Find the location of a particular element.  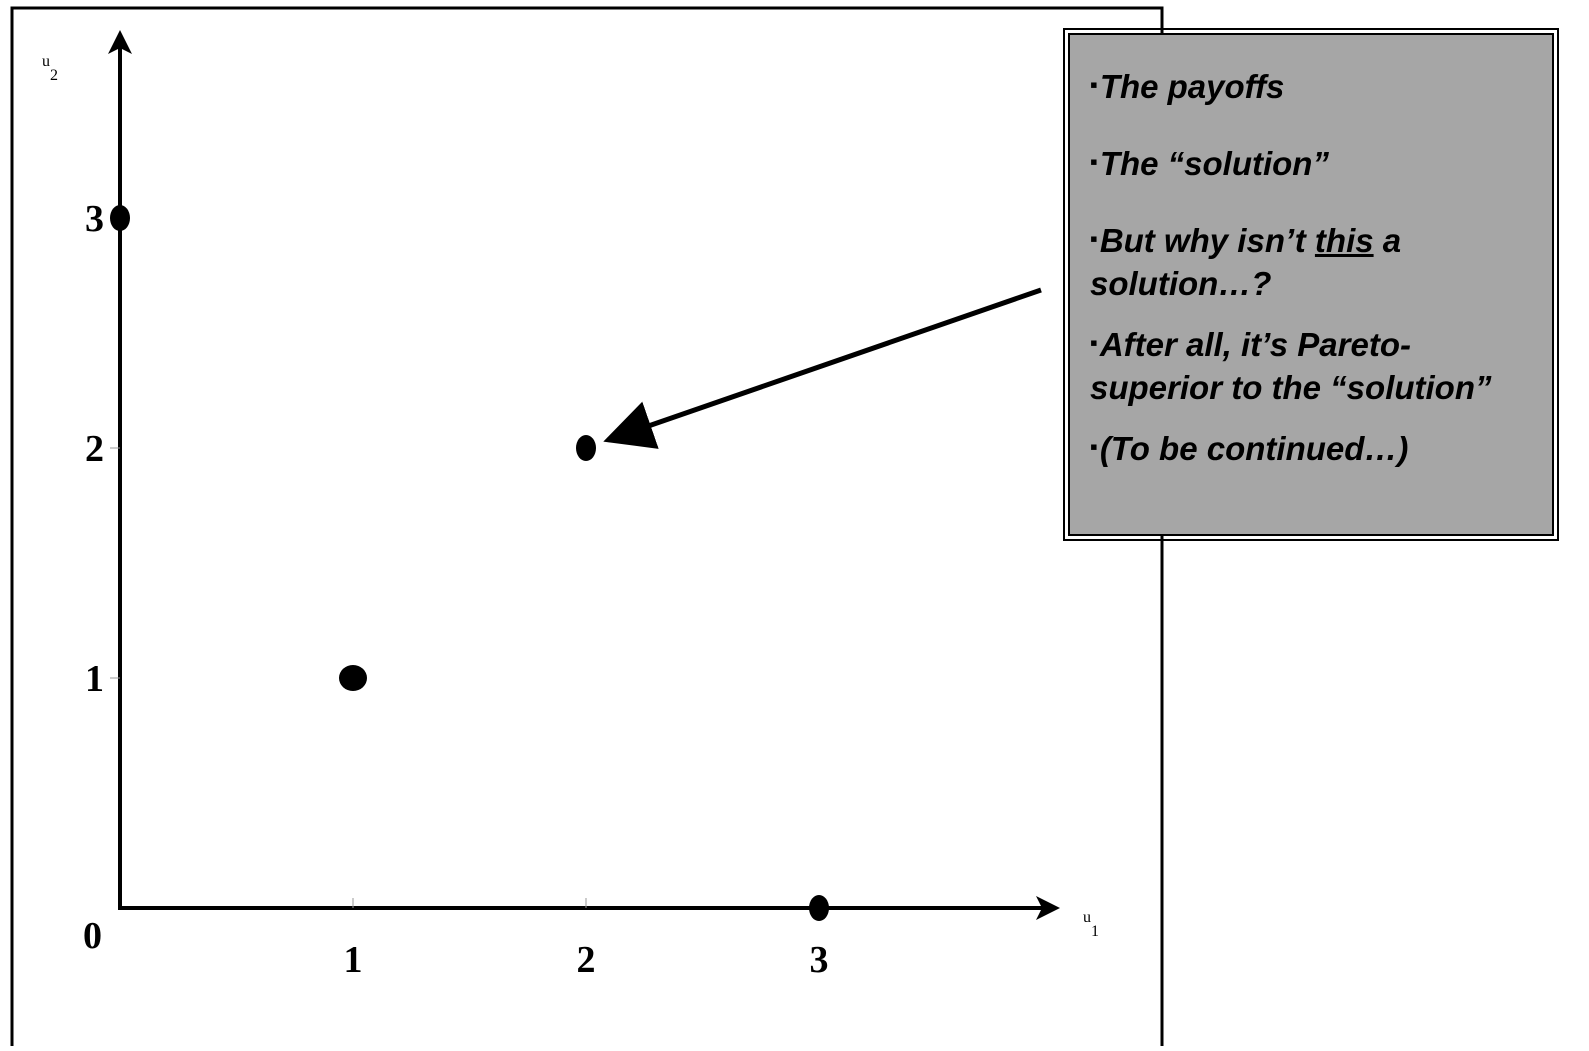

x-axis-label-sub: 1 is located at coordinates (1095, 931).